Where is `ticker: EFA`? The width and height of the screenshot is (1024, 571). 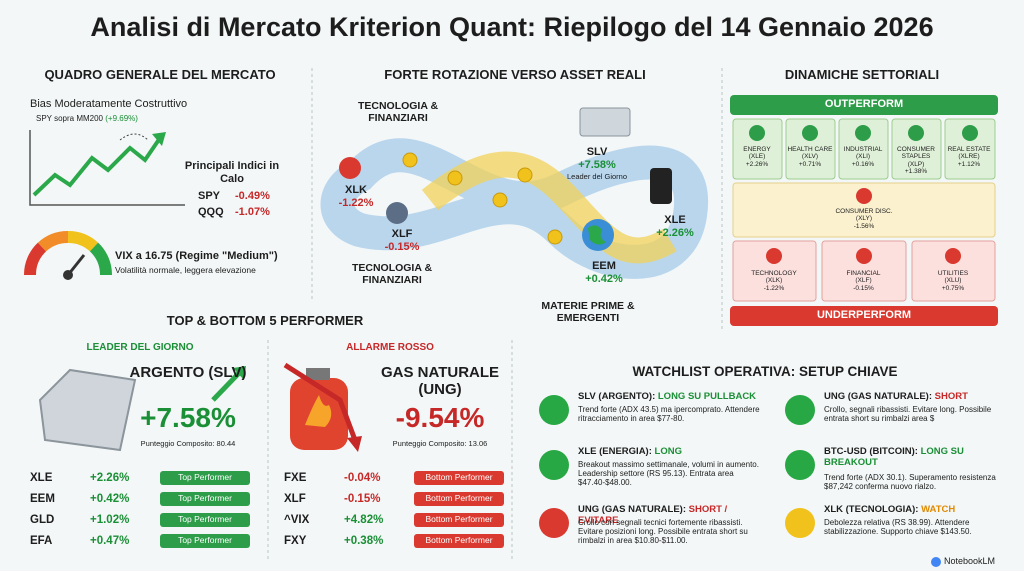
ticker: EFA is located at coordinates (41, 541).